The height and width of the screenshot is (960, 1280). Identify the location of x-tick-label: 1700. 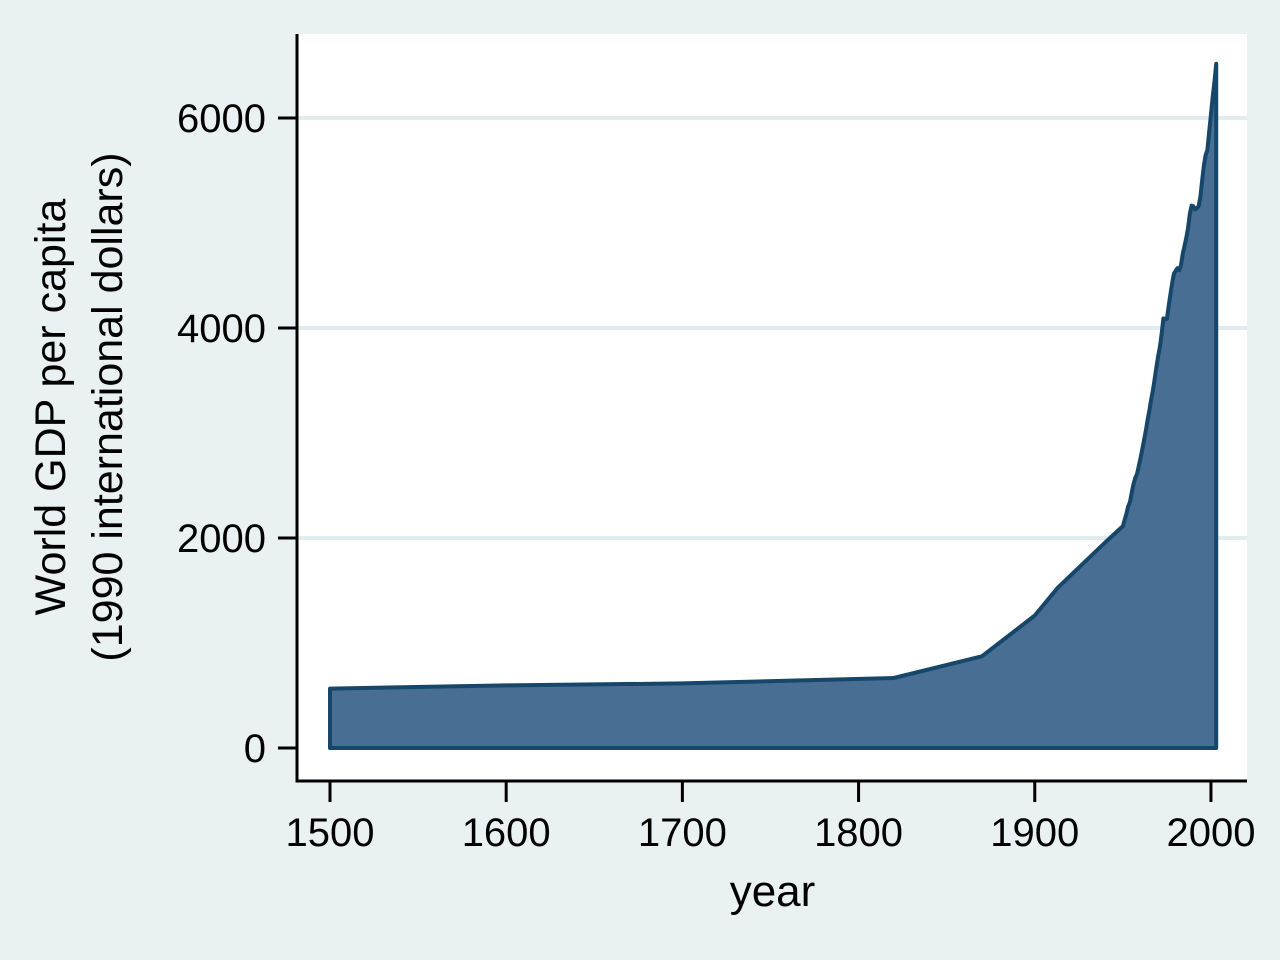
(682, 833).